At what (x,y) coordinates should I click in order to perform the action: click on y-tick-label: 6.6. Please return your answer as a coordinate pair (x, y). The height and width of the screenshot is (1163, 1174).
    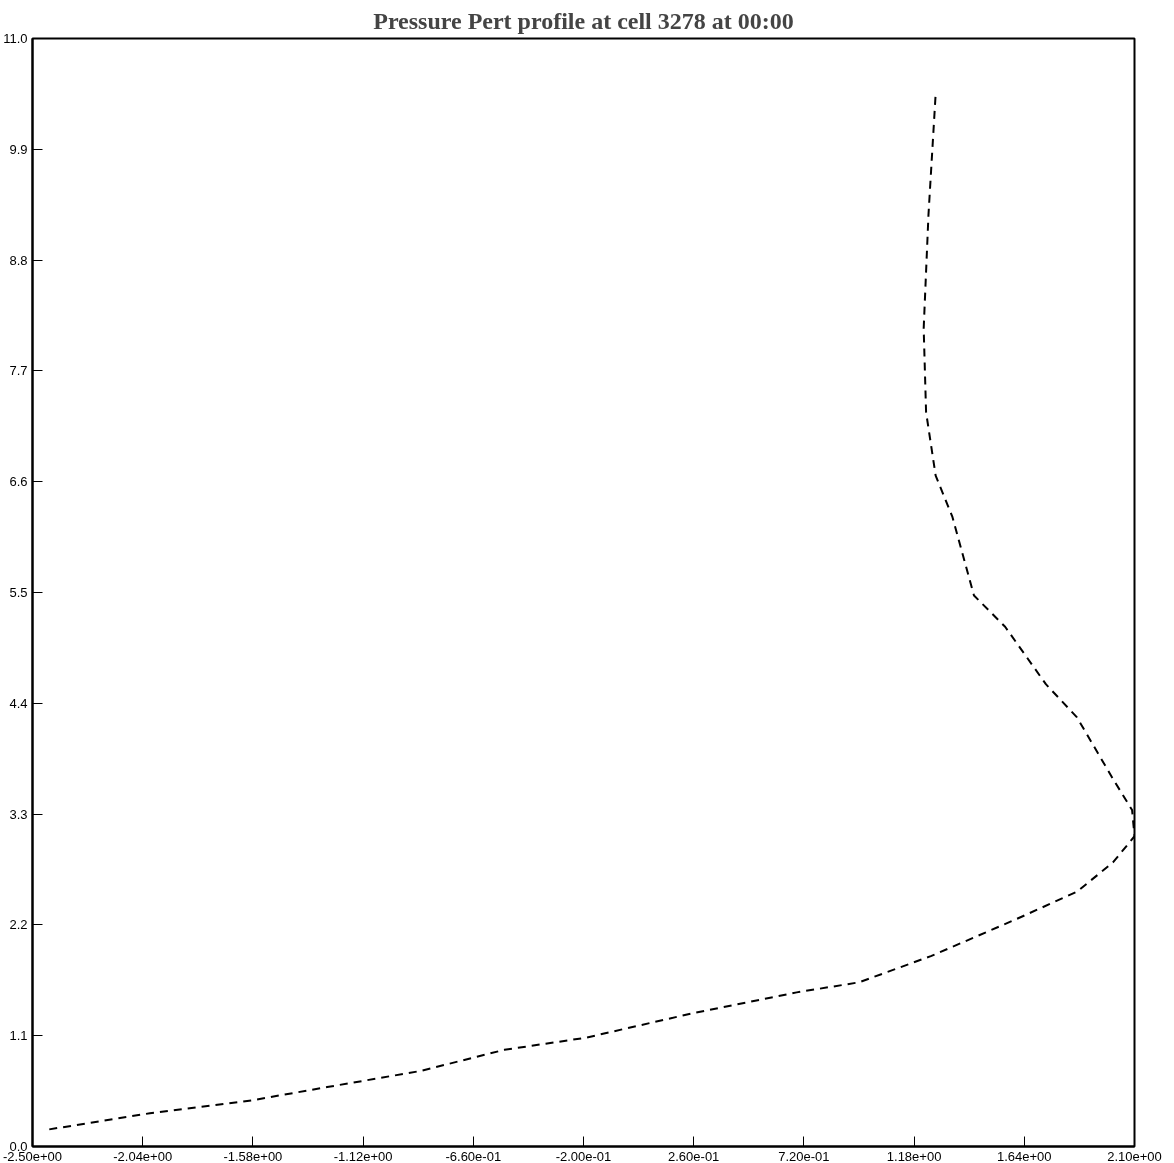
    Looking at the image, I should click on (18, 482).